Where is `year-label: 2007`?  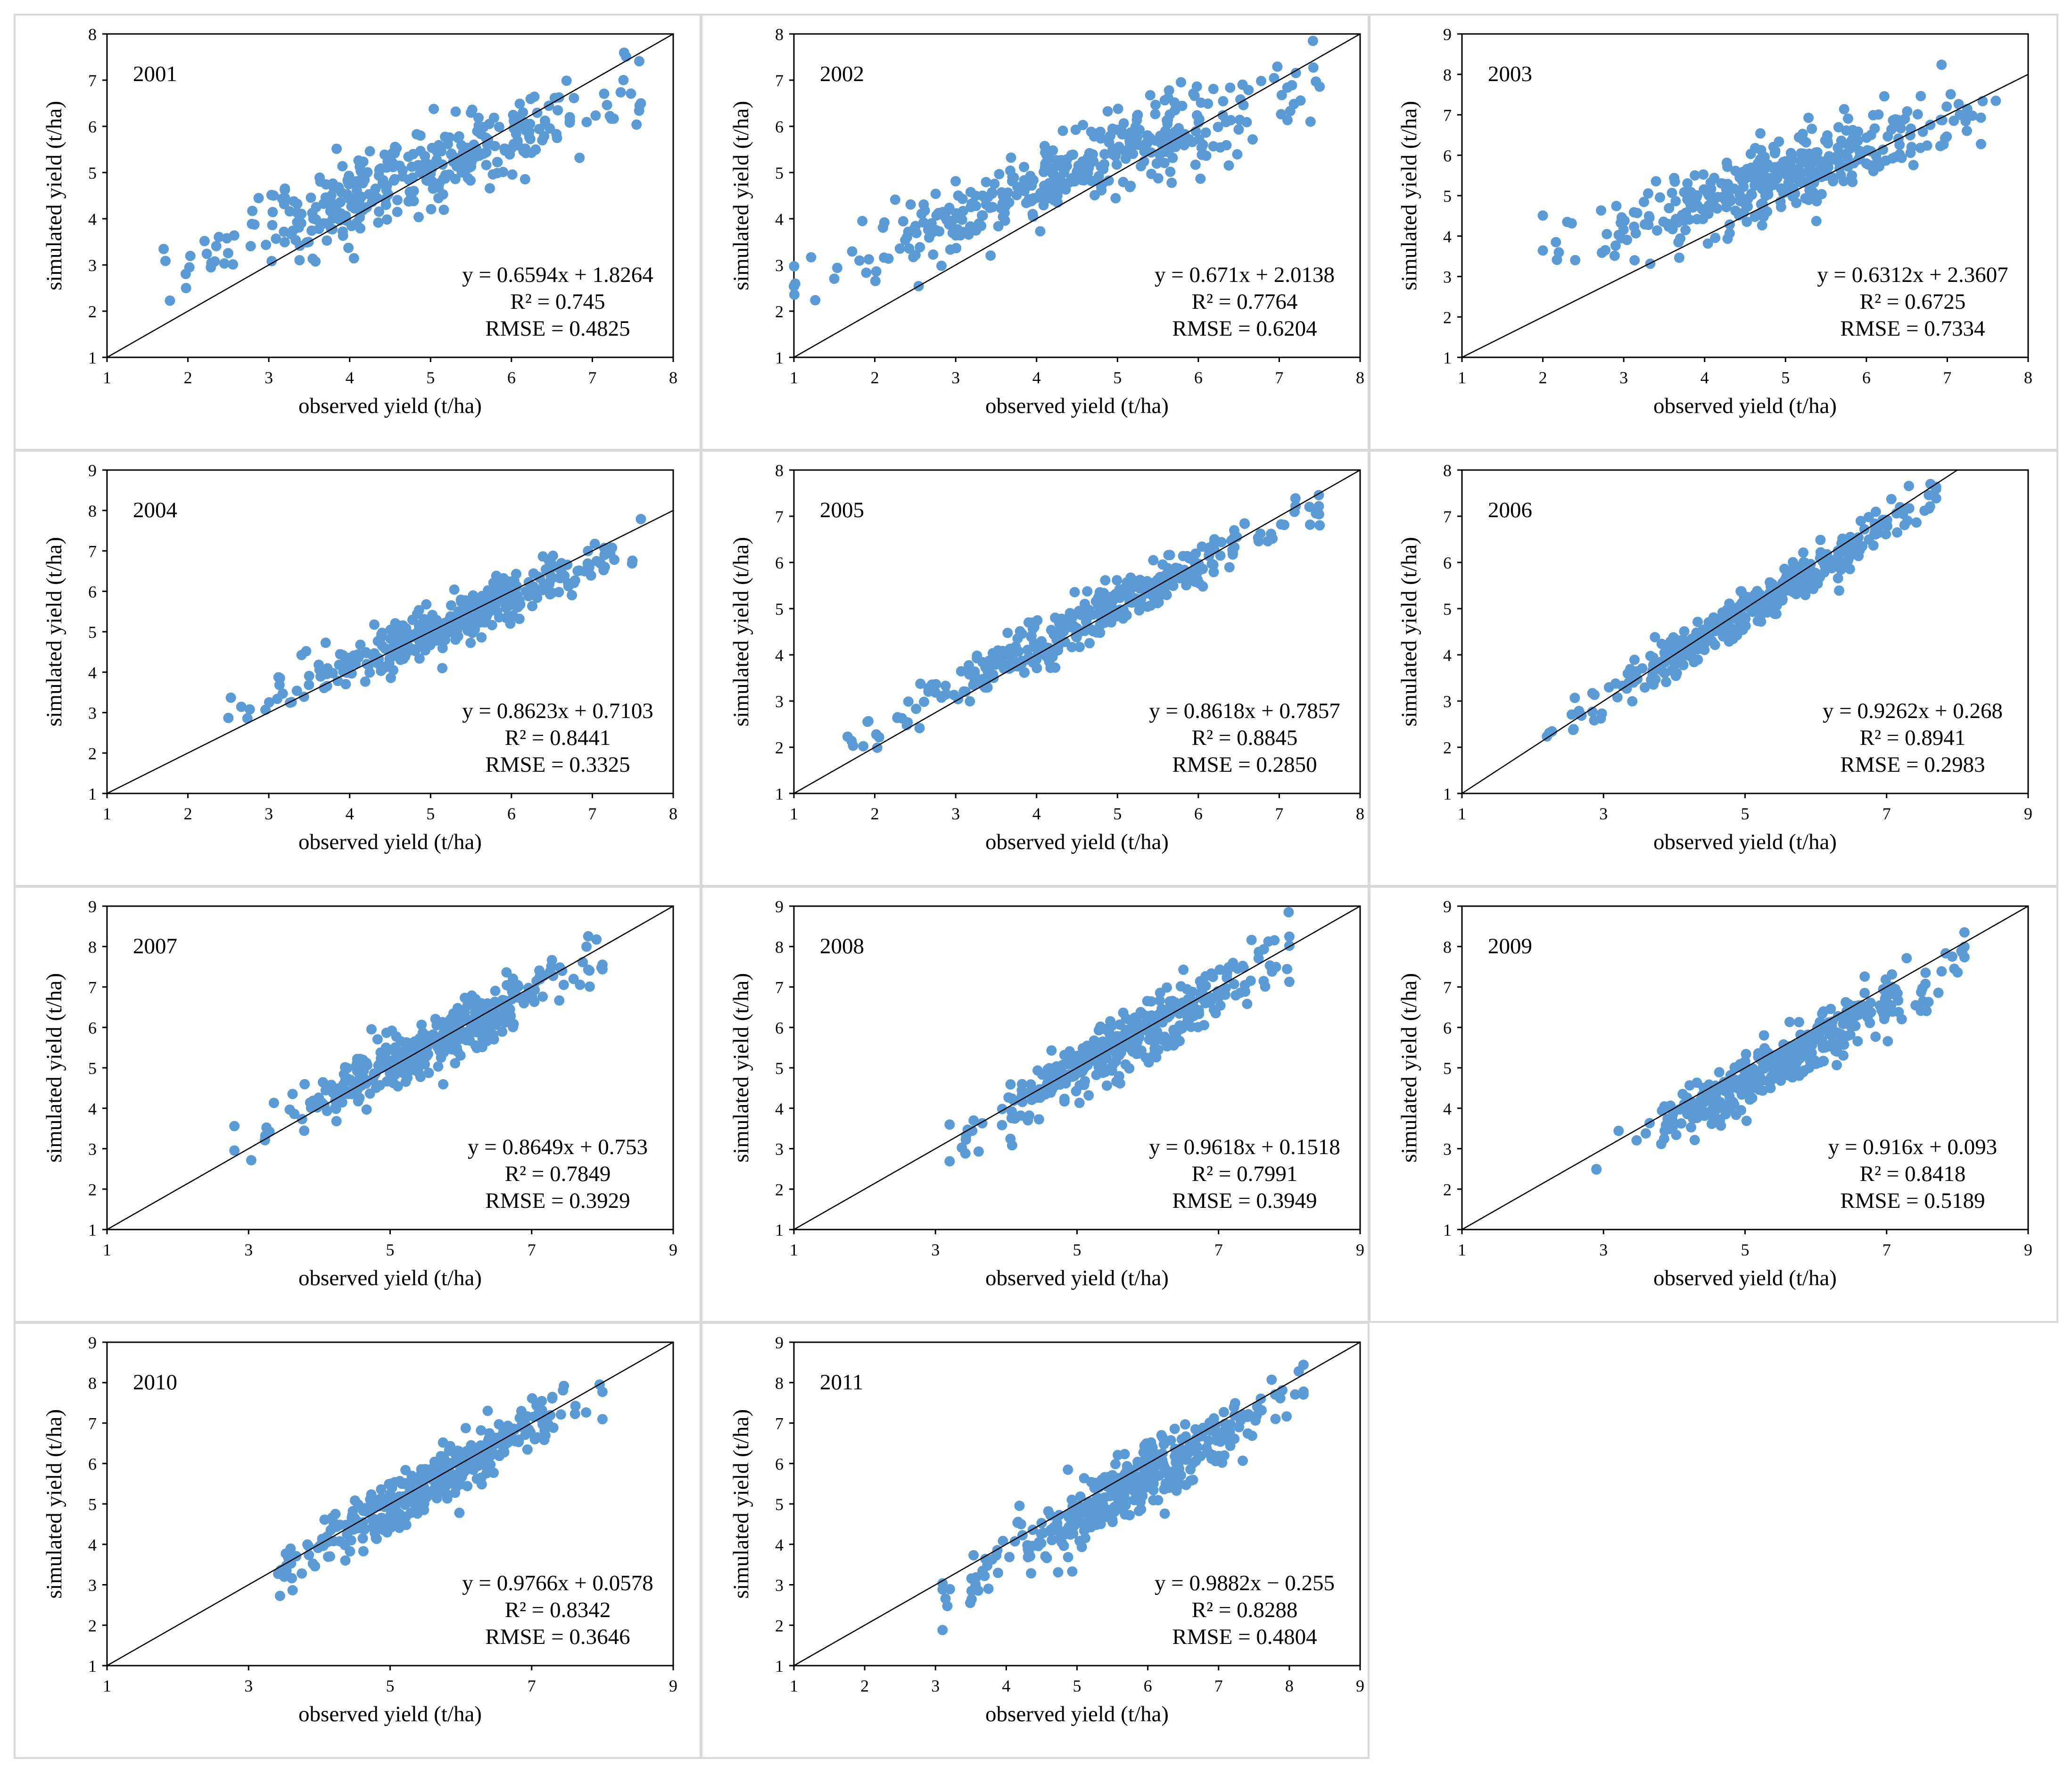 year-label: 2007 is located at coordinates (155, 946).